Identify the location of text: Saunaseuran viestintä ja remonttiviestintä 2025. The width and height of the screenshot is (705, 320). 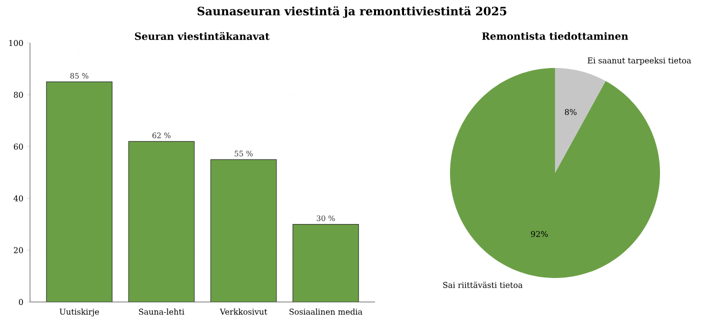
(352, 12).